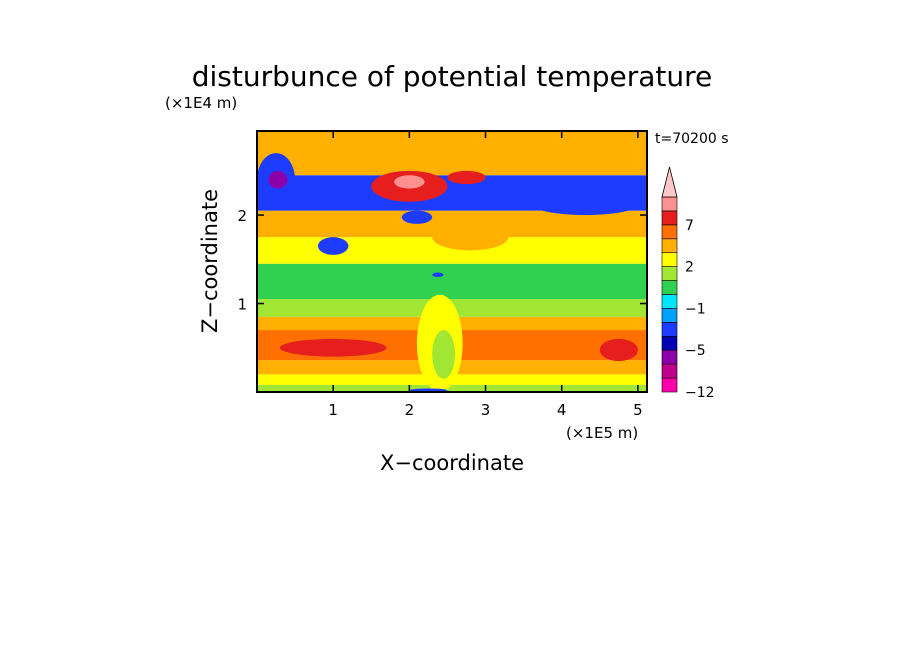 The image size is (904, 654). What do you see at coordinates (410, 410) in the screenshot?
I see `x-tick-label: 2` at bounding box center [410, 410].